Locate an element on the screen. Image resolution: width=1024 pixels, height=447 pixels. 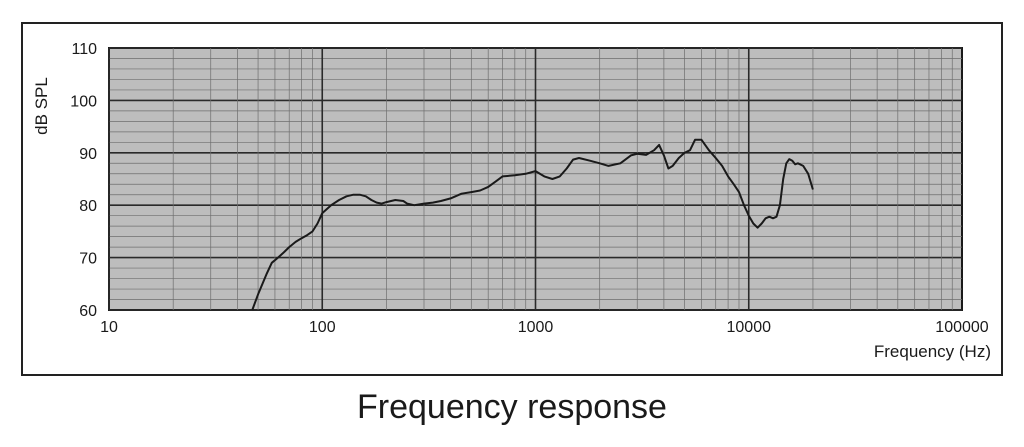
y-tick-label: 60 is located at coordinates (88, 311).